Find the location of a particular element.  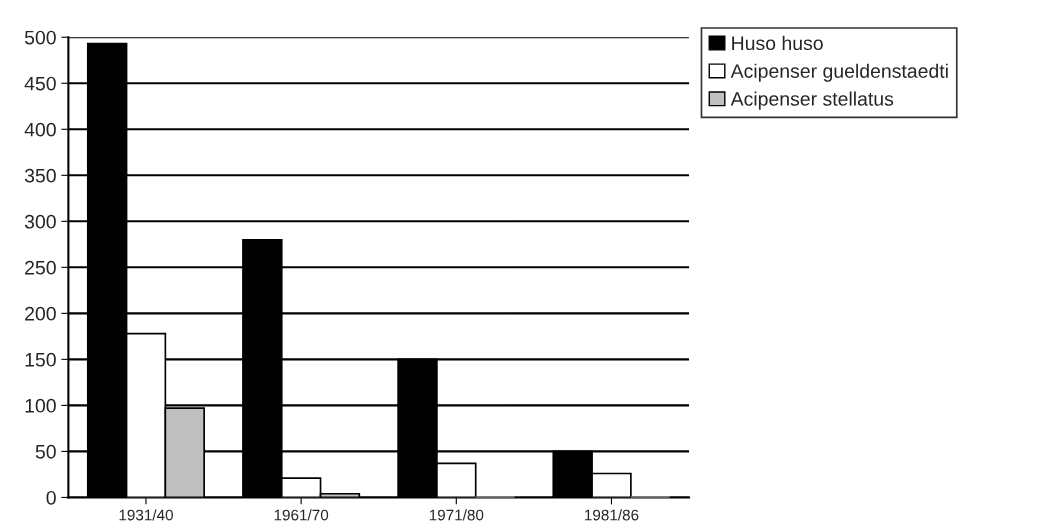

y-tick-label: 300 is located at coordinates (40, 221).